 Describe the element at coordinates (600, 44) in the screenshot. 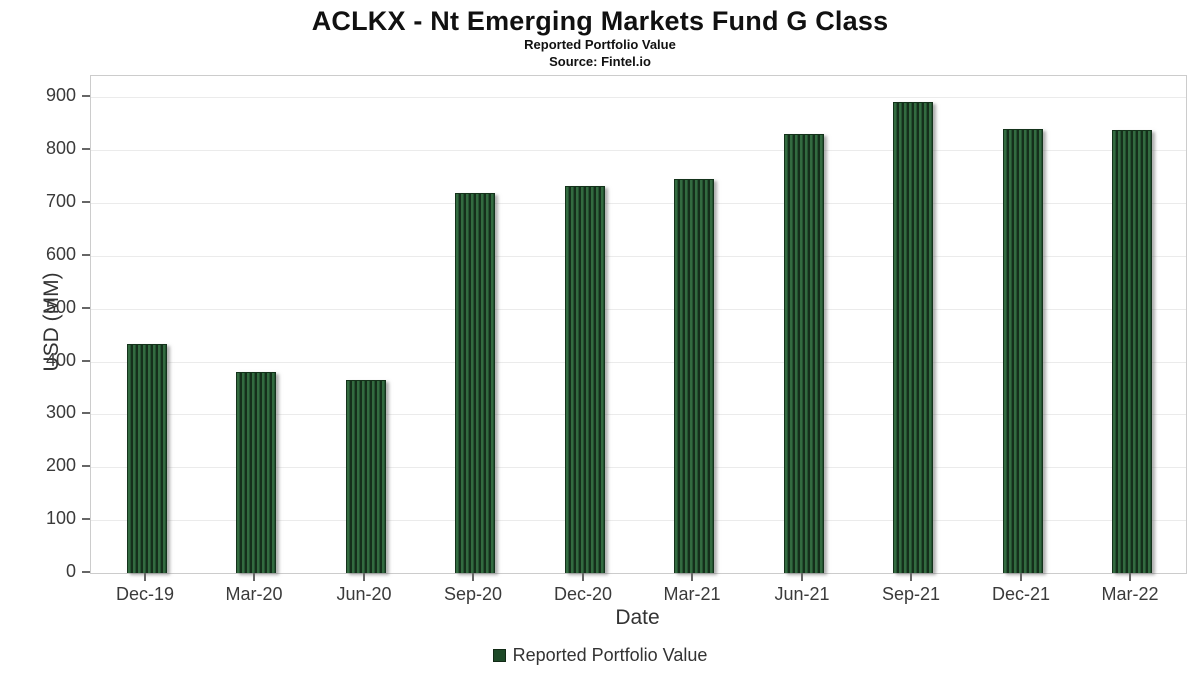

I see `chart-subtitle: Reported Portfolio Value` at that location.